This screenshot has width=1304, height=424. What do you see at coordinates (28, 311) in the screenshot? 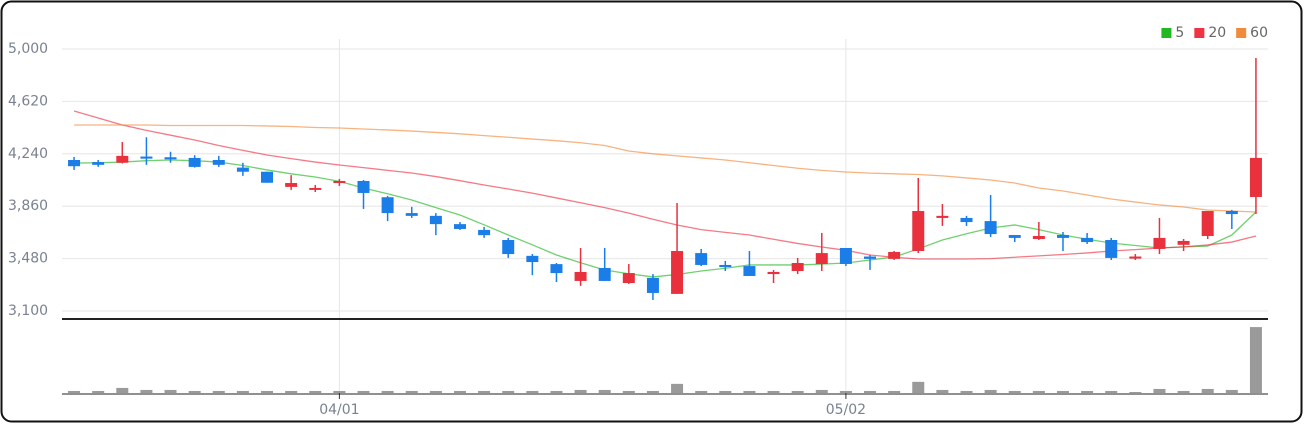
I see `y-tick-label: 3,100` at bounding box center [28, 311].